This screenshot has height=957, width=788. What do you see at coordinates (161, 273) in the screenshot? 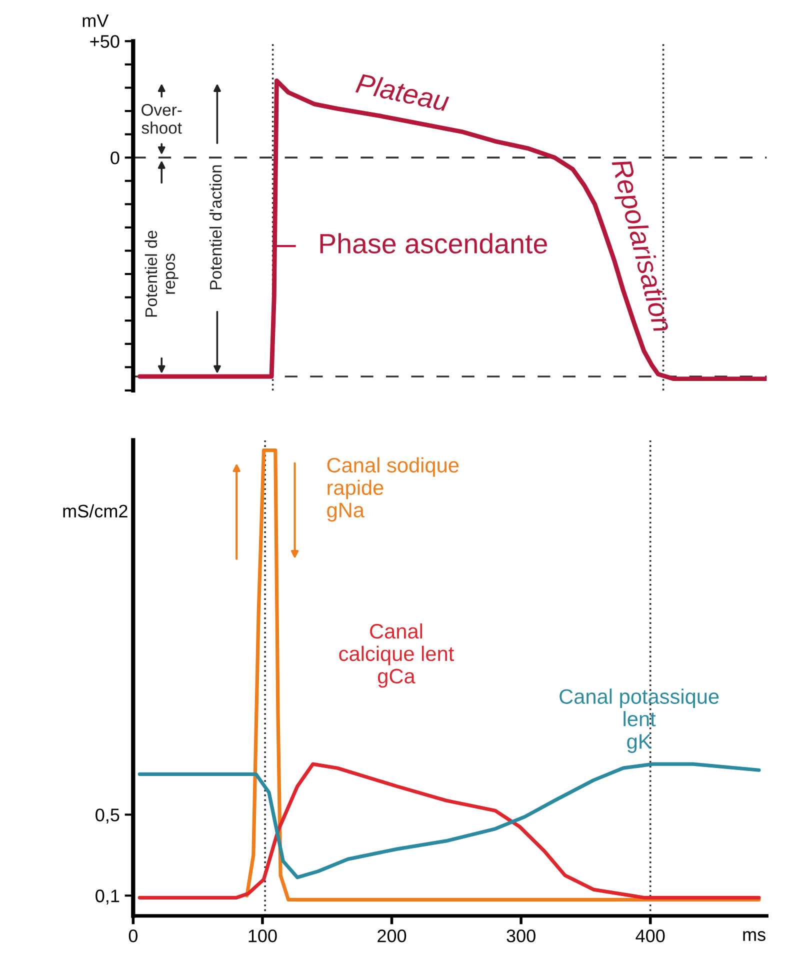
I see `annotation: Potentiel de repos` at bounding box center [161, 273].